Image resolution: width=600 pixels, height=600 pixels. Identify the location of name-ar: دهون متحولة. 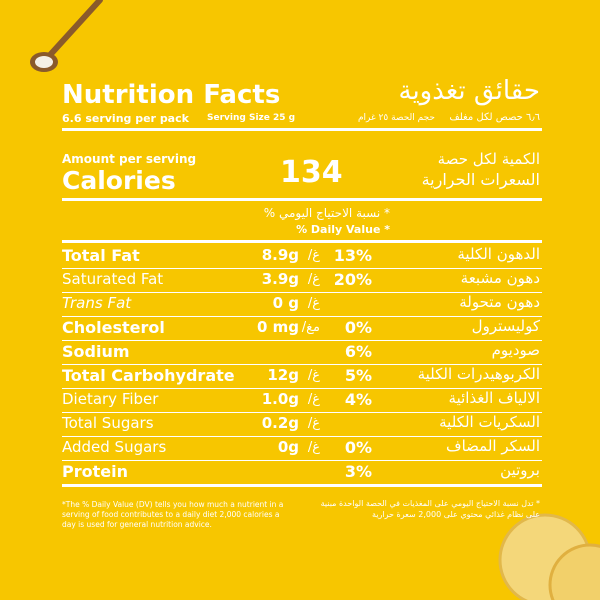
(499, 302).